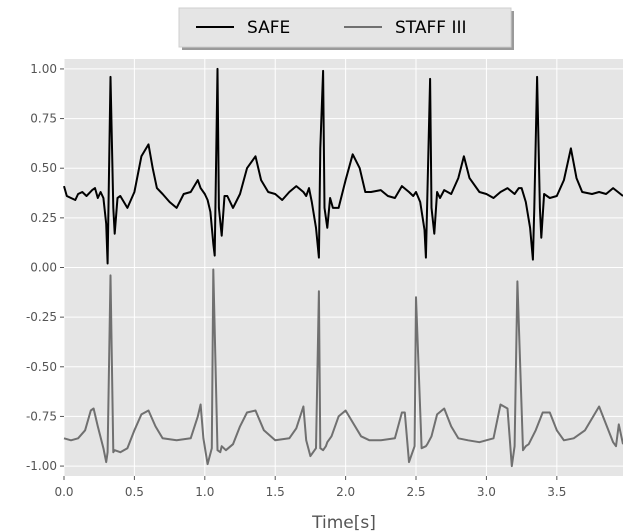  Describe the element at coordinates (275, 492) in the screenshot. I see `x-tick-label: 1.5` at that location.